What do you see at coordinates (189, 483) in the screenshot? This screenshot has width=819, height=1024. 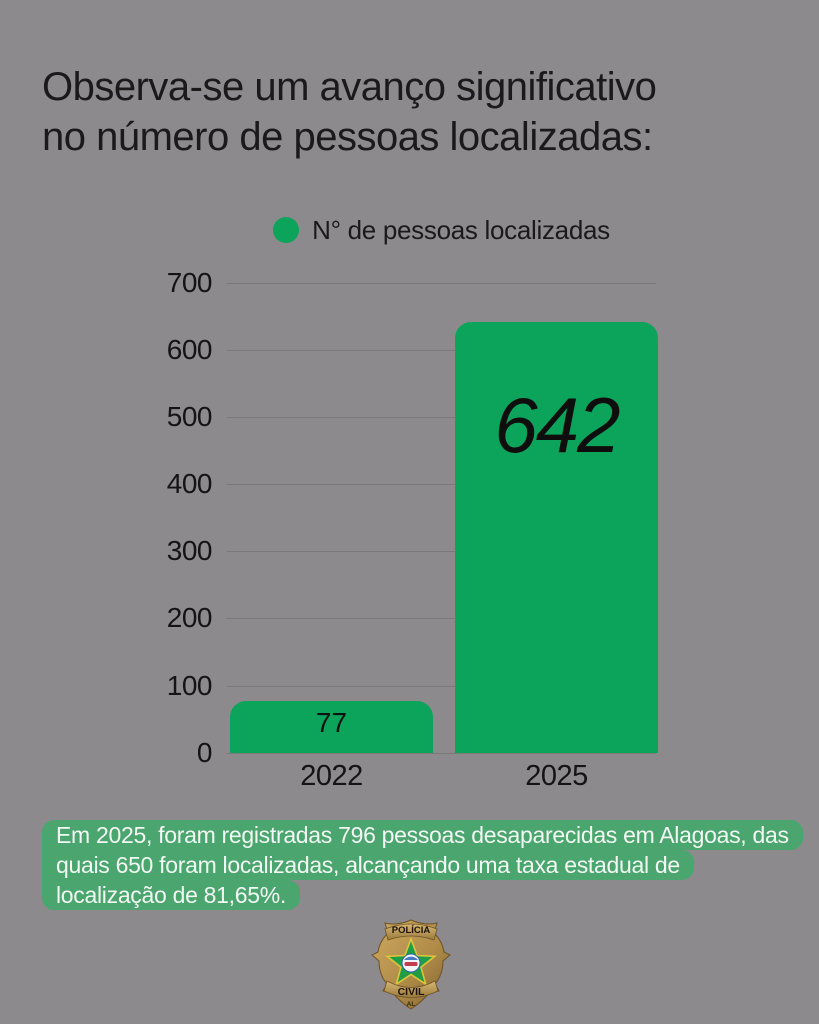 I see `y-axis-tick: 400` at bounding box center [189, 483].